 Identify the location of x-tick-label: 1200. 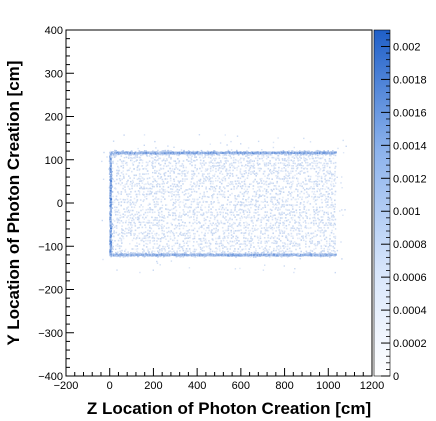
(372, 386).